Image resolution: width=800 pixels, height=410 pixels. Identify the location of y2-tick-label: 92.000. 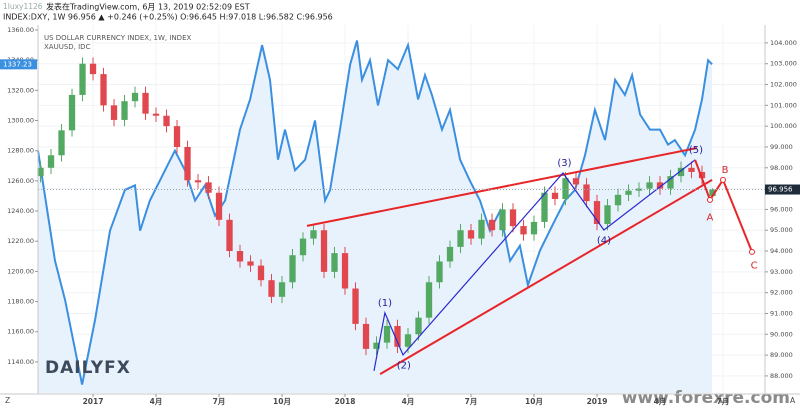
(781, 293).